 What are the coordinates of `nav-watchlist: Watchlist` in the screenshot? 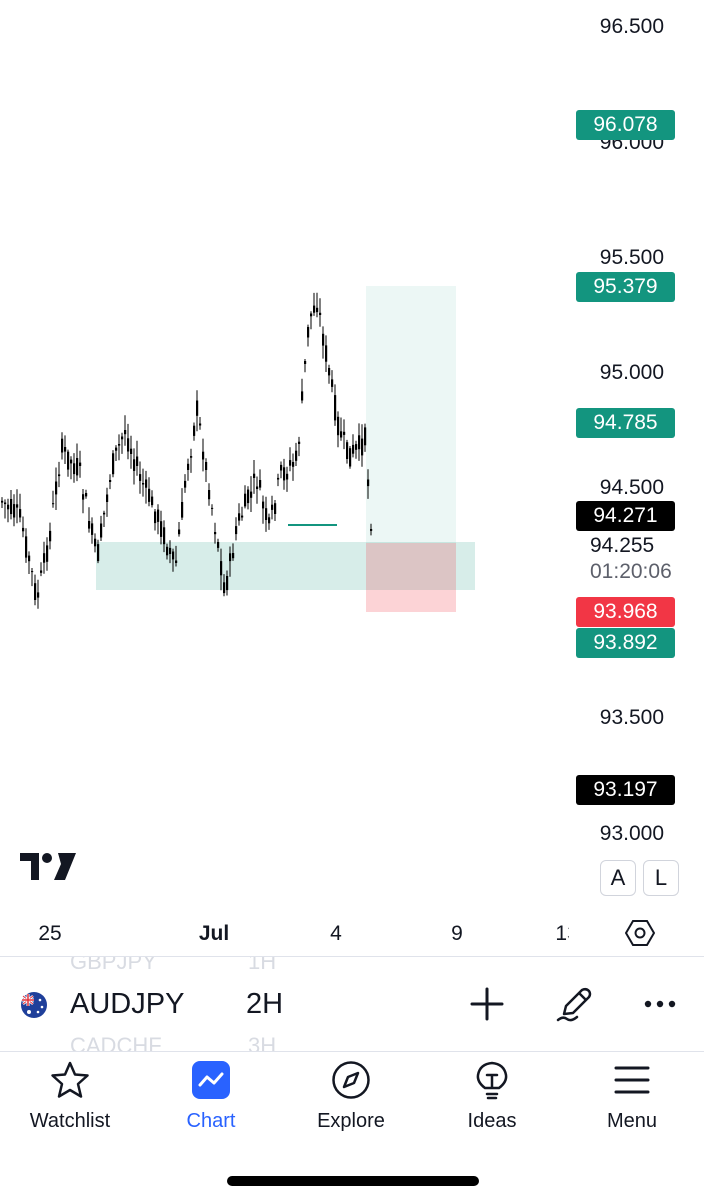 It's located at (70, 1096).